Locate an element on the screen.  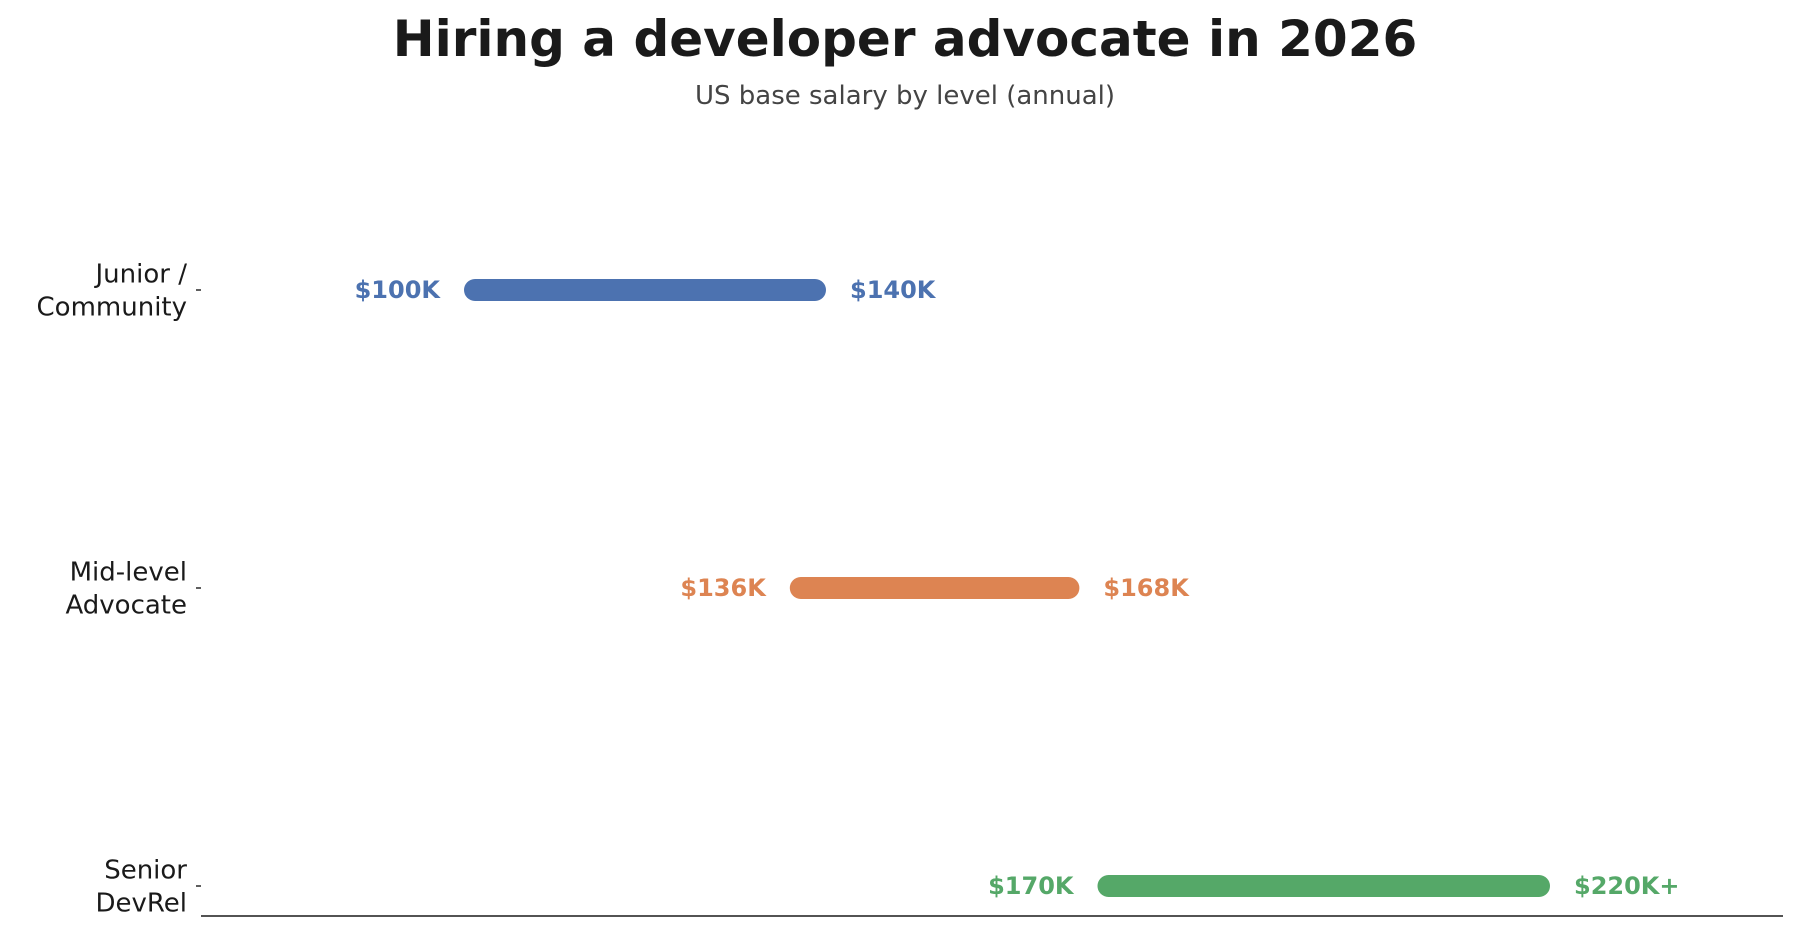
category-label-line: DevRel is located at coordinates (141, 904).